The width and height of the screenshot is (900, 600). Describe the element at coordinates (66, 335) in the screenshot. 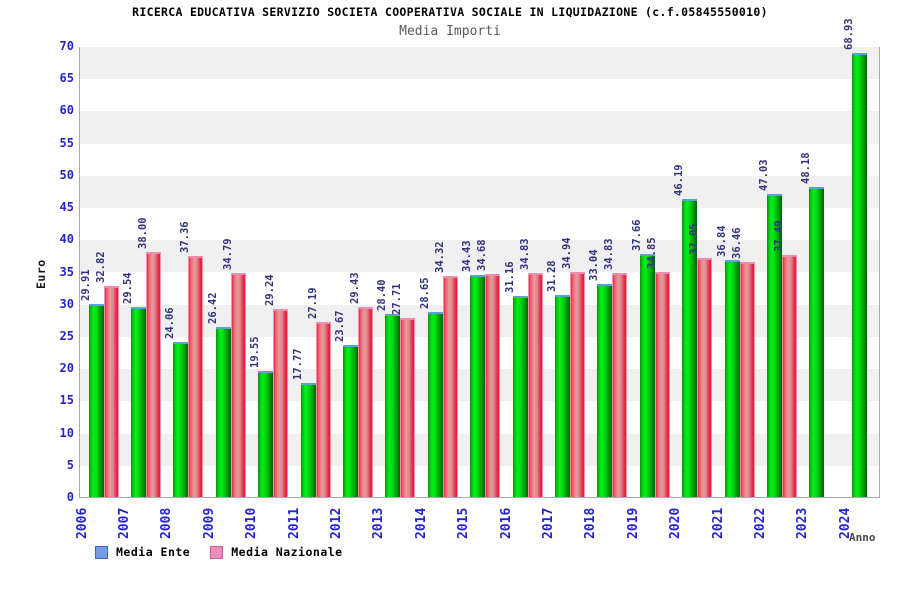

I see `y-tick-label: 25` at that location.